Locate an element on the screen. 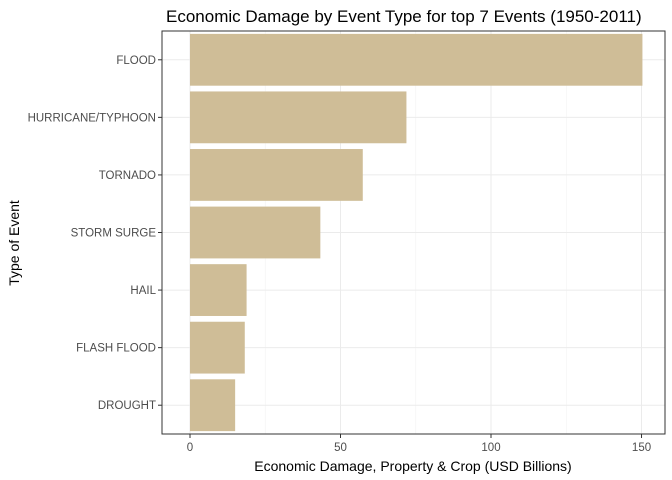  y-tick-label: HURRICANE/TYPHOON is located at coordinates (92, 118).